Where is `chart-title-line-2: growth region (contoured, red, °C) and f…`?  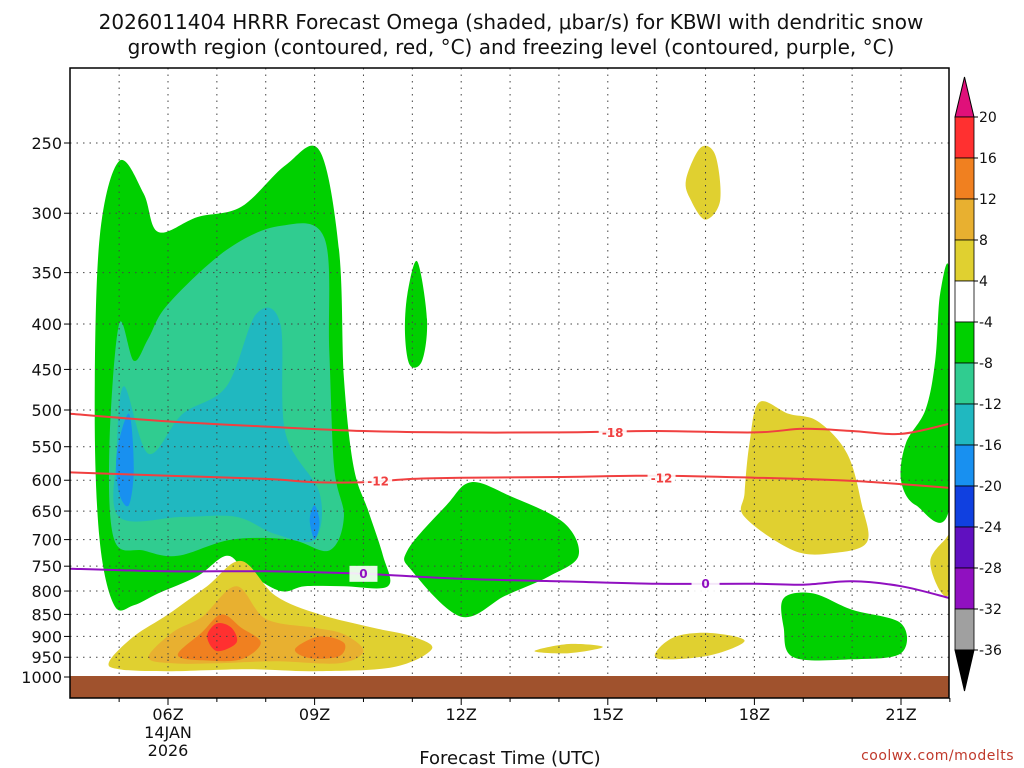
chart-title-line-2: growth region (contoured, red, °C) and f… is located at coordinates (511, 47).